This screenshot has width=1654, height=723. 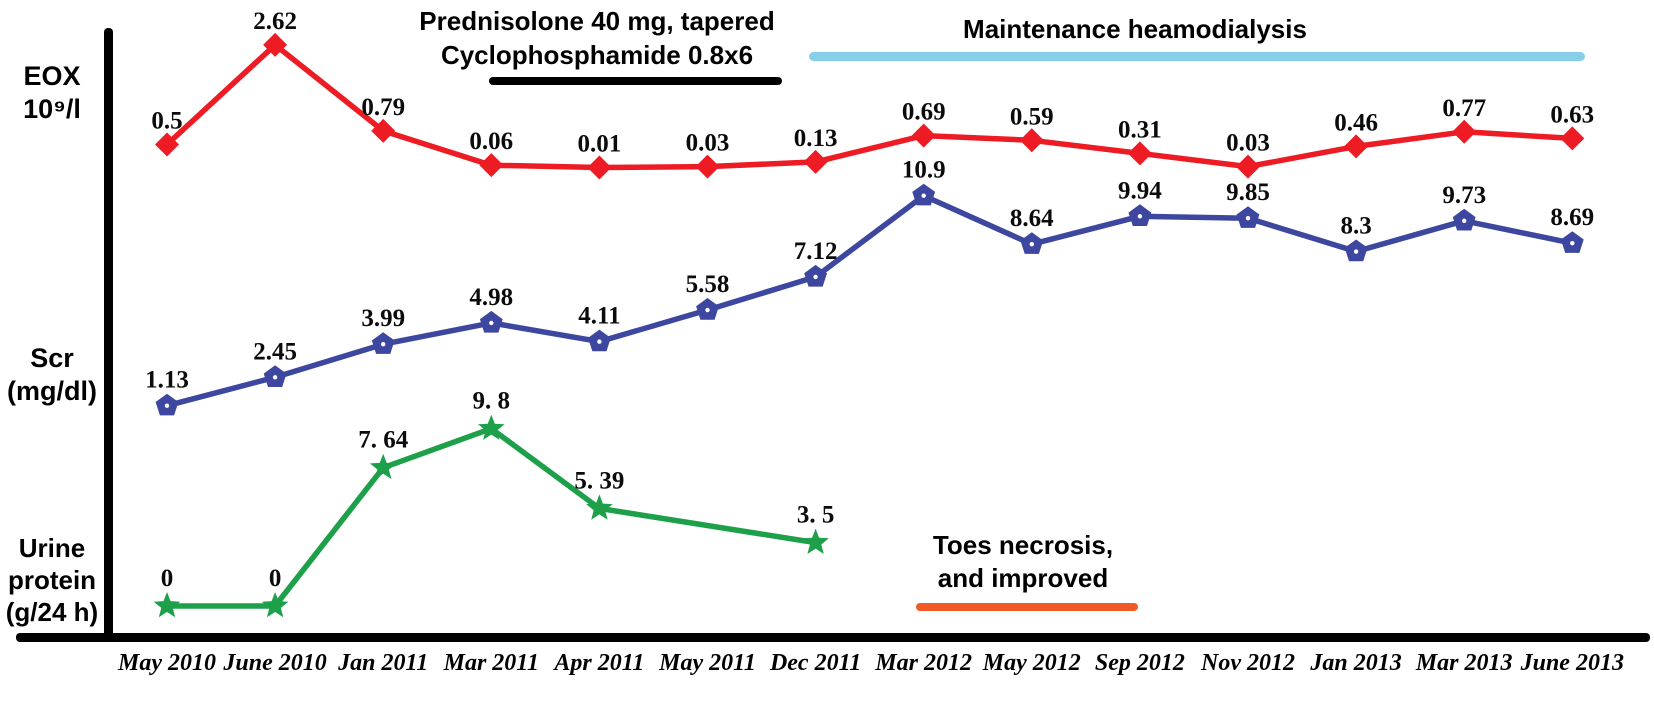 I want to click on data-point-value-label: 5. 39, so click(x=599, y=480).